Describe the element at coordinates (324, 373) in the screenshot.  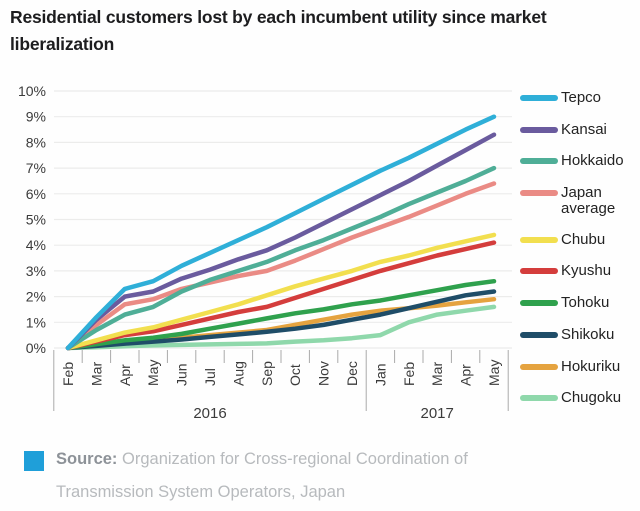
I see `x-tick-label: Nov` at that location.